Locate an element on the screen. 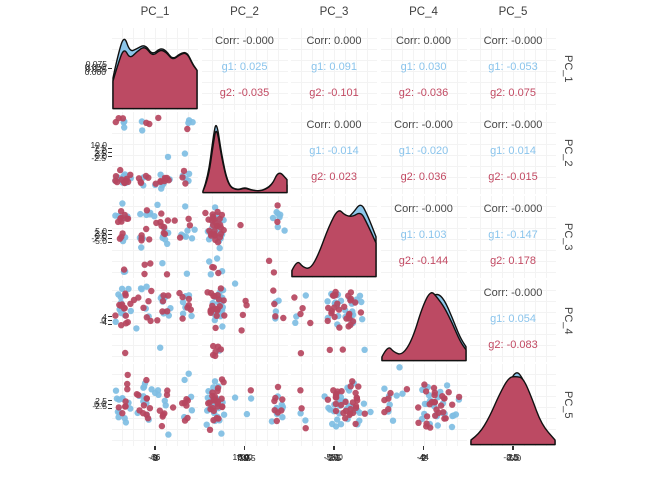 This screenshot has height=480, width=672. x-tick-label-PC_2: 0.0 is located at coordinates (246, 456).